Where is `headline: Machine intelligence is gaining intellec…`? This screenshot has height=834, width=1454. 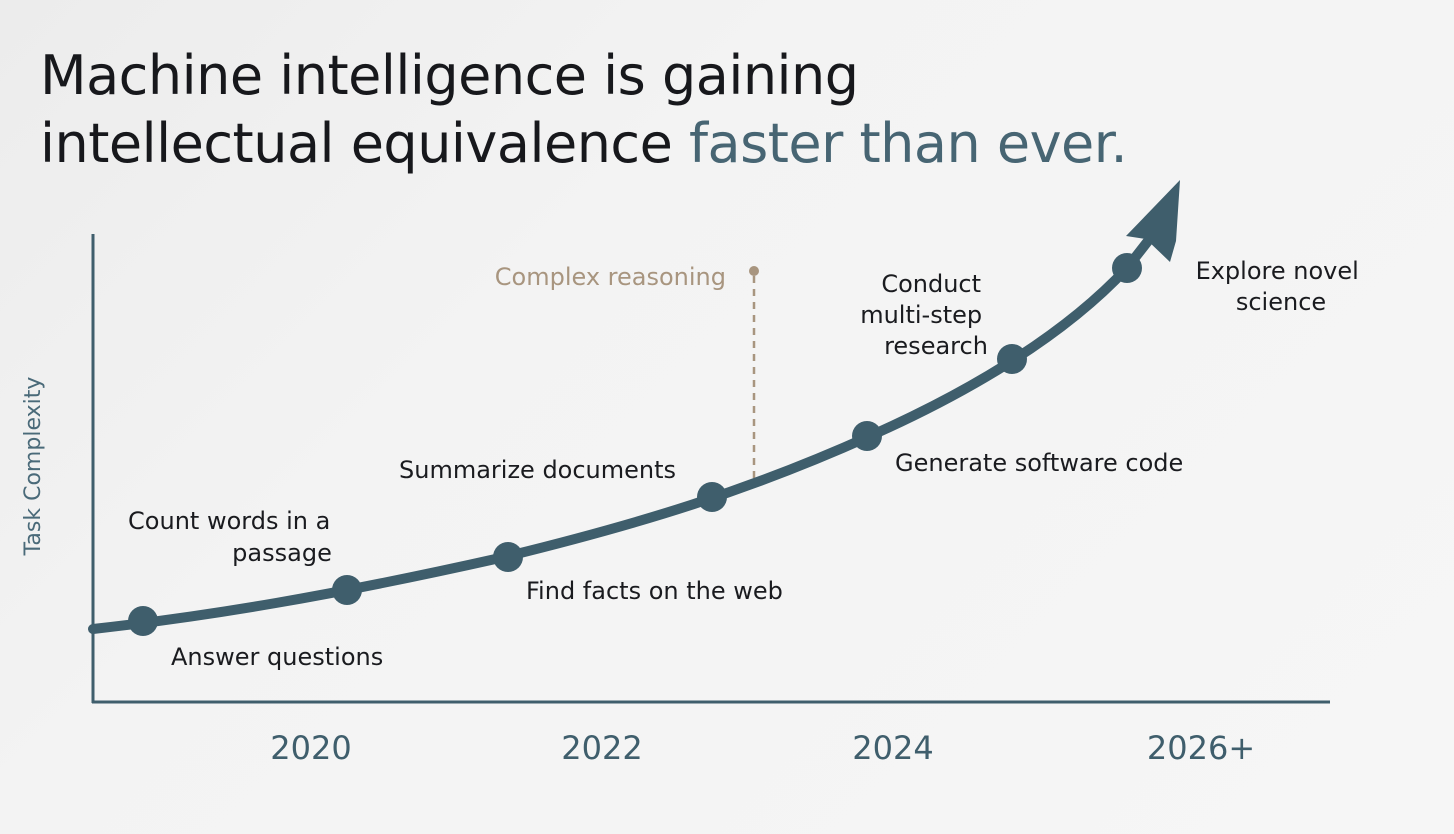
headline: Machine intelligence is gaining intellec… is located at coordinates (584, 110).